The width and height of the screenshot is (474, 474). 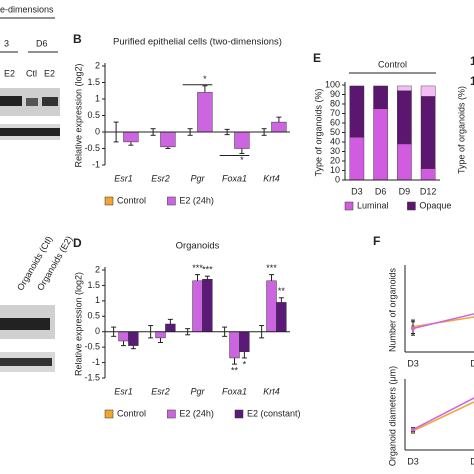 What do you see at coordinates (335, 141) in the screenshot?
I see `y-tick-label: 40` at bounding box center [335, 141].